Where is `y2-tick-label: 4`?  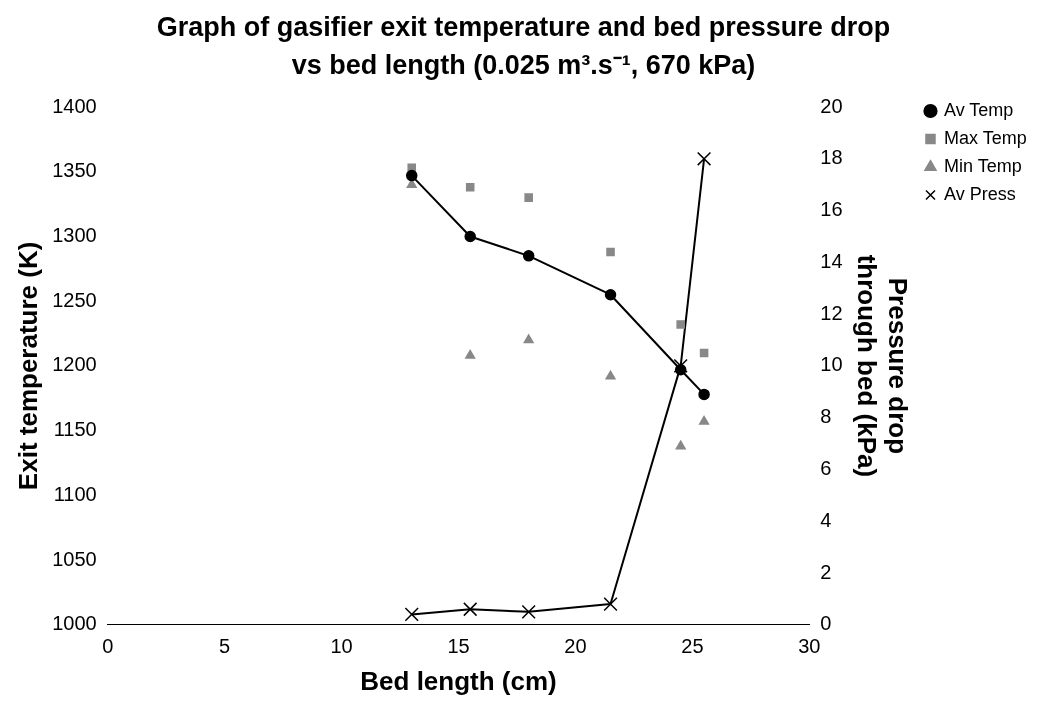
y2-tick-label: 4 is located at coordinates (826, 519).